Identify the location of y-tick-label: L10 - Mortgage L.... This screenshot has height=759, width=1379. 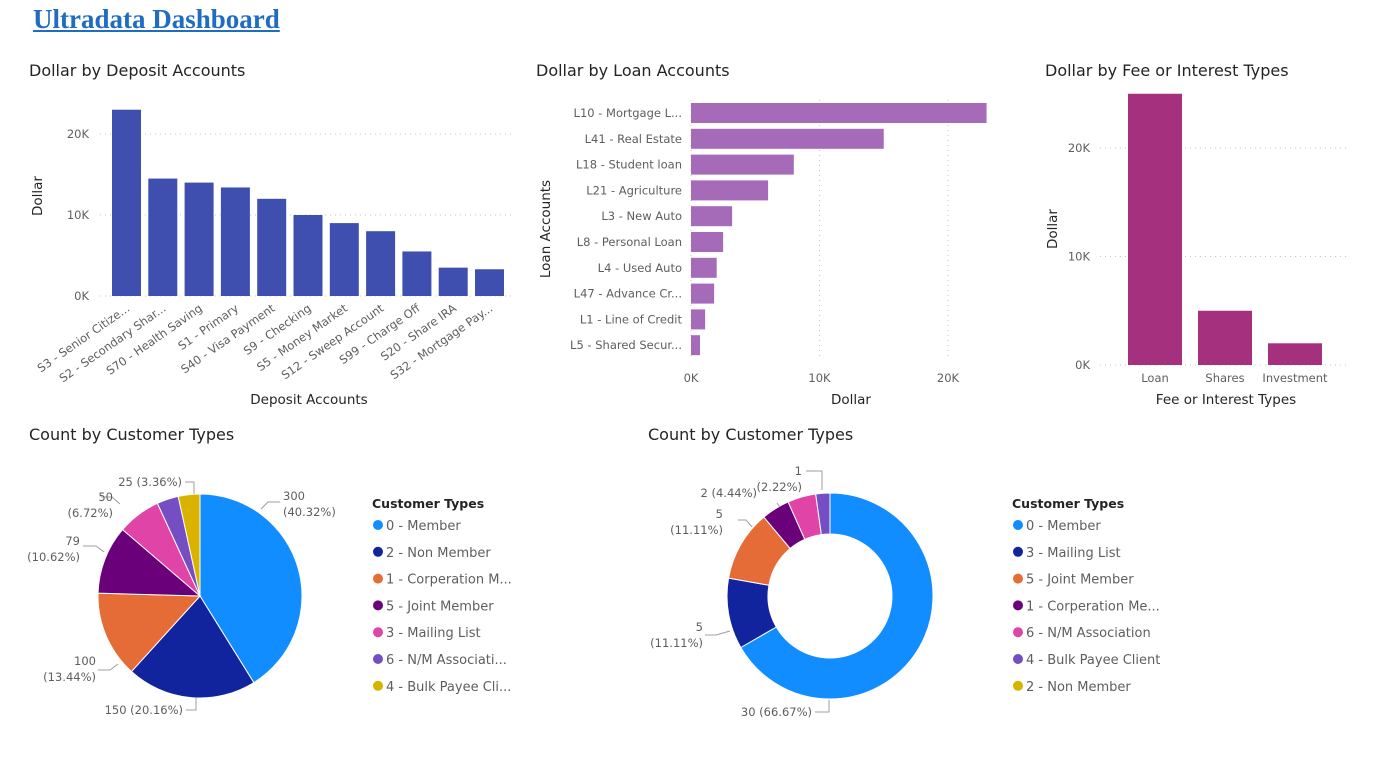
(628, 113).